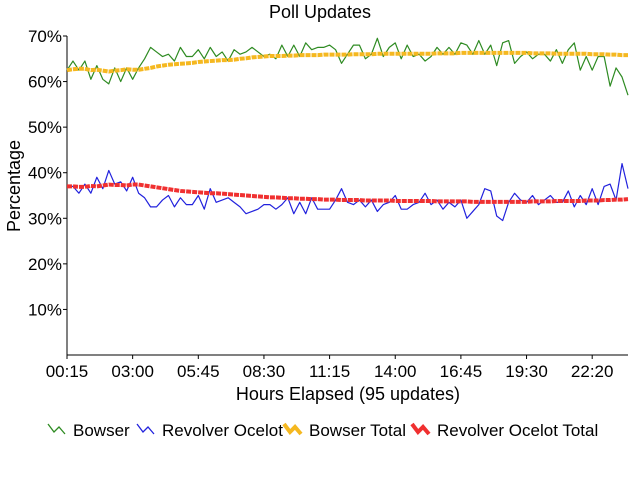 The image size is (640, 480). Describe the element at coordinates (67, 371) in the screenshot. I see `x-tick-label: 00:15` at that location.